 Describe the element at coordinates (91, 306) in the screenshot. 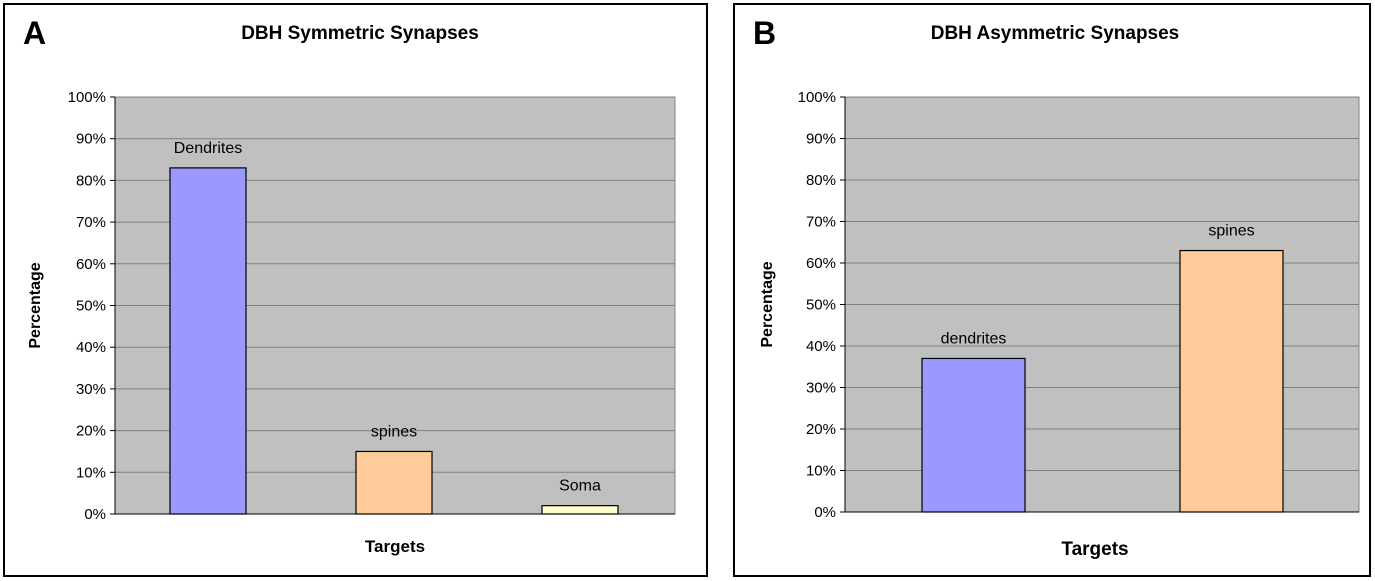

I see `chart-a-ytick-label: 50%` at that location.